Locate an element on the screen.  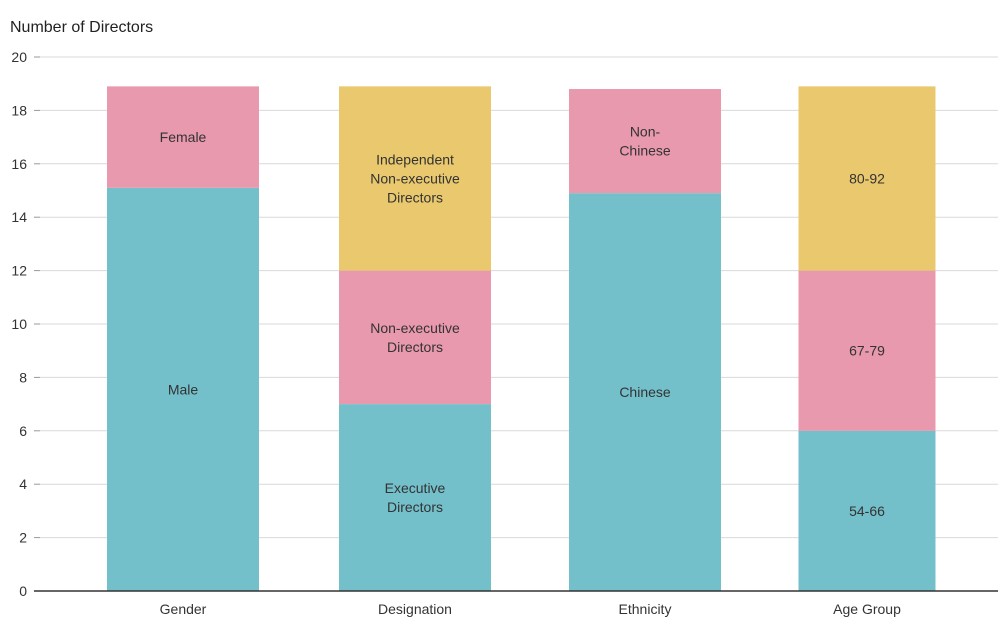
segment-label: Independent Non-executive Directors is located at coordinates (415, 178).